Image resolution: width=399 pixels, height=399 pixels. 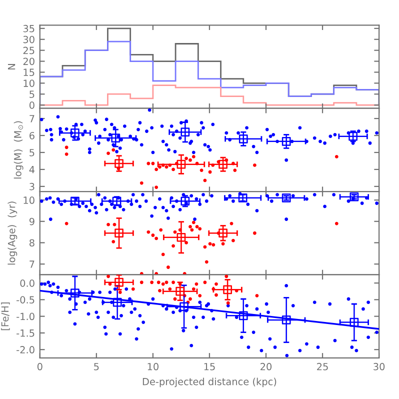 I want to click on x-axis-title: De-projected distance (kpc), so click(x=209, y=383).